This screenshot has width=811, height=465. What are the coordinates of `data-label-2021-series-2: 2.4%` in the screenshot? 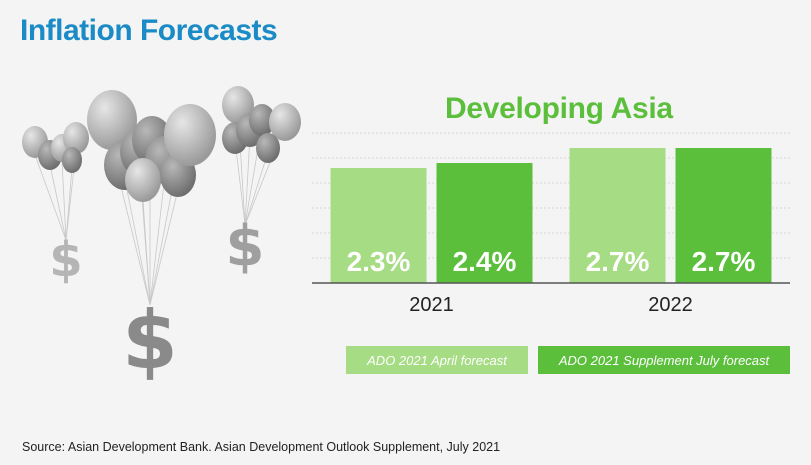 It's located at (485, 261).